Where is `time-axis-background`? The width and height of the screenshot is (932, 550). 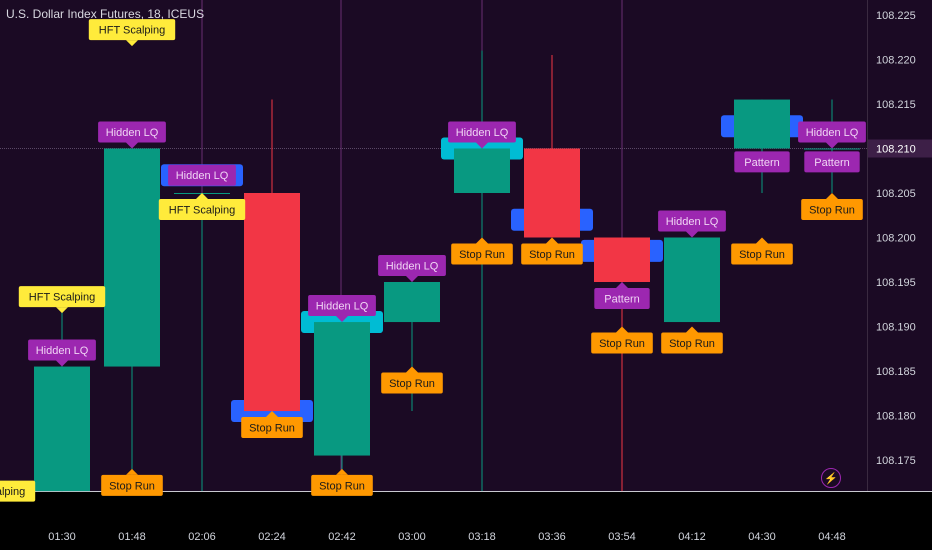 time-axis-background is located at coordinates (466, 520).